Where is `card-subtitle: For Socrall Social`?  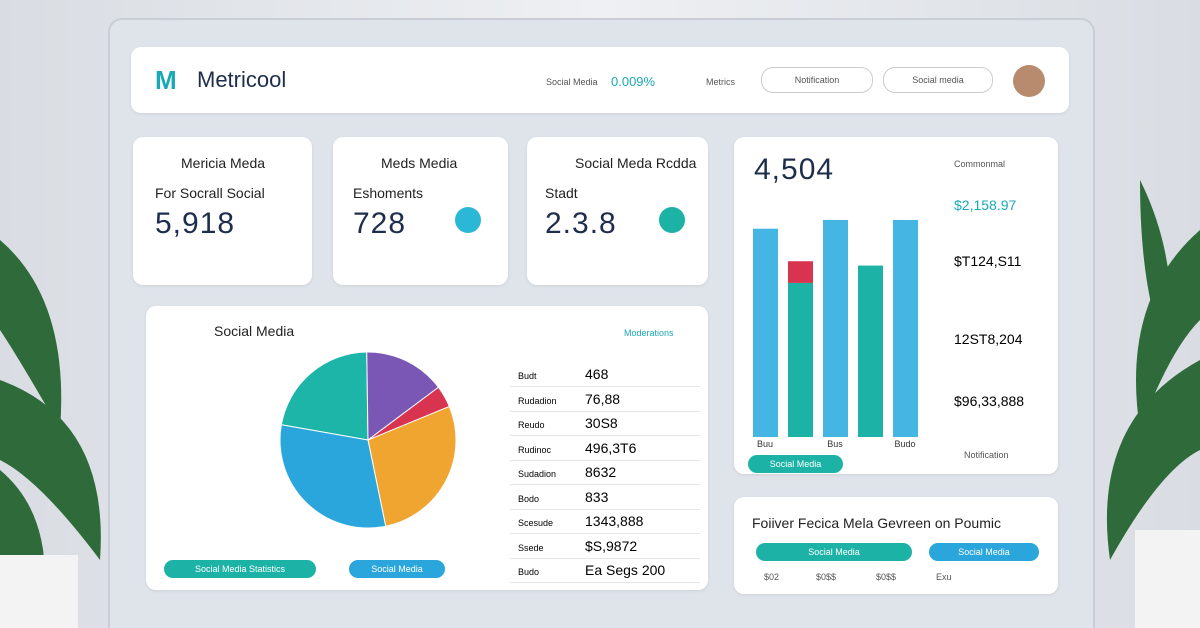
card-subtitle: For Socrall Social is located at coordinates (210, 193).